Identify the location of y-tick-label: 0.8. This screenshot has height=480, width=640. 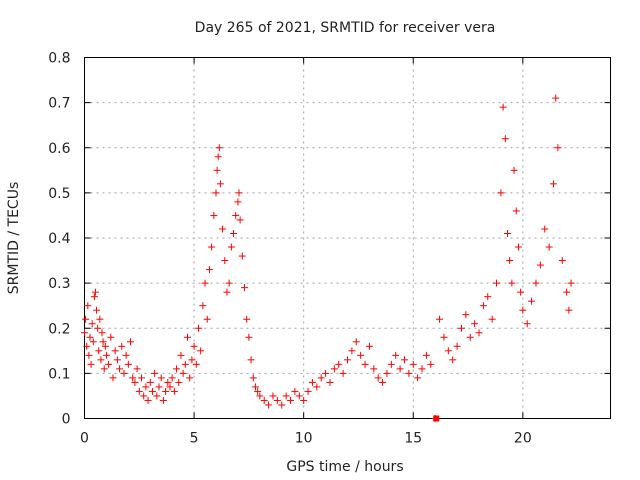
(59, 59).